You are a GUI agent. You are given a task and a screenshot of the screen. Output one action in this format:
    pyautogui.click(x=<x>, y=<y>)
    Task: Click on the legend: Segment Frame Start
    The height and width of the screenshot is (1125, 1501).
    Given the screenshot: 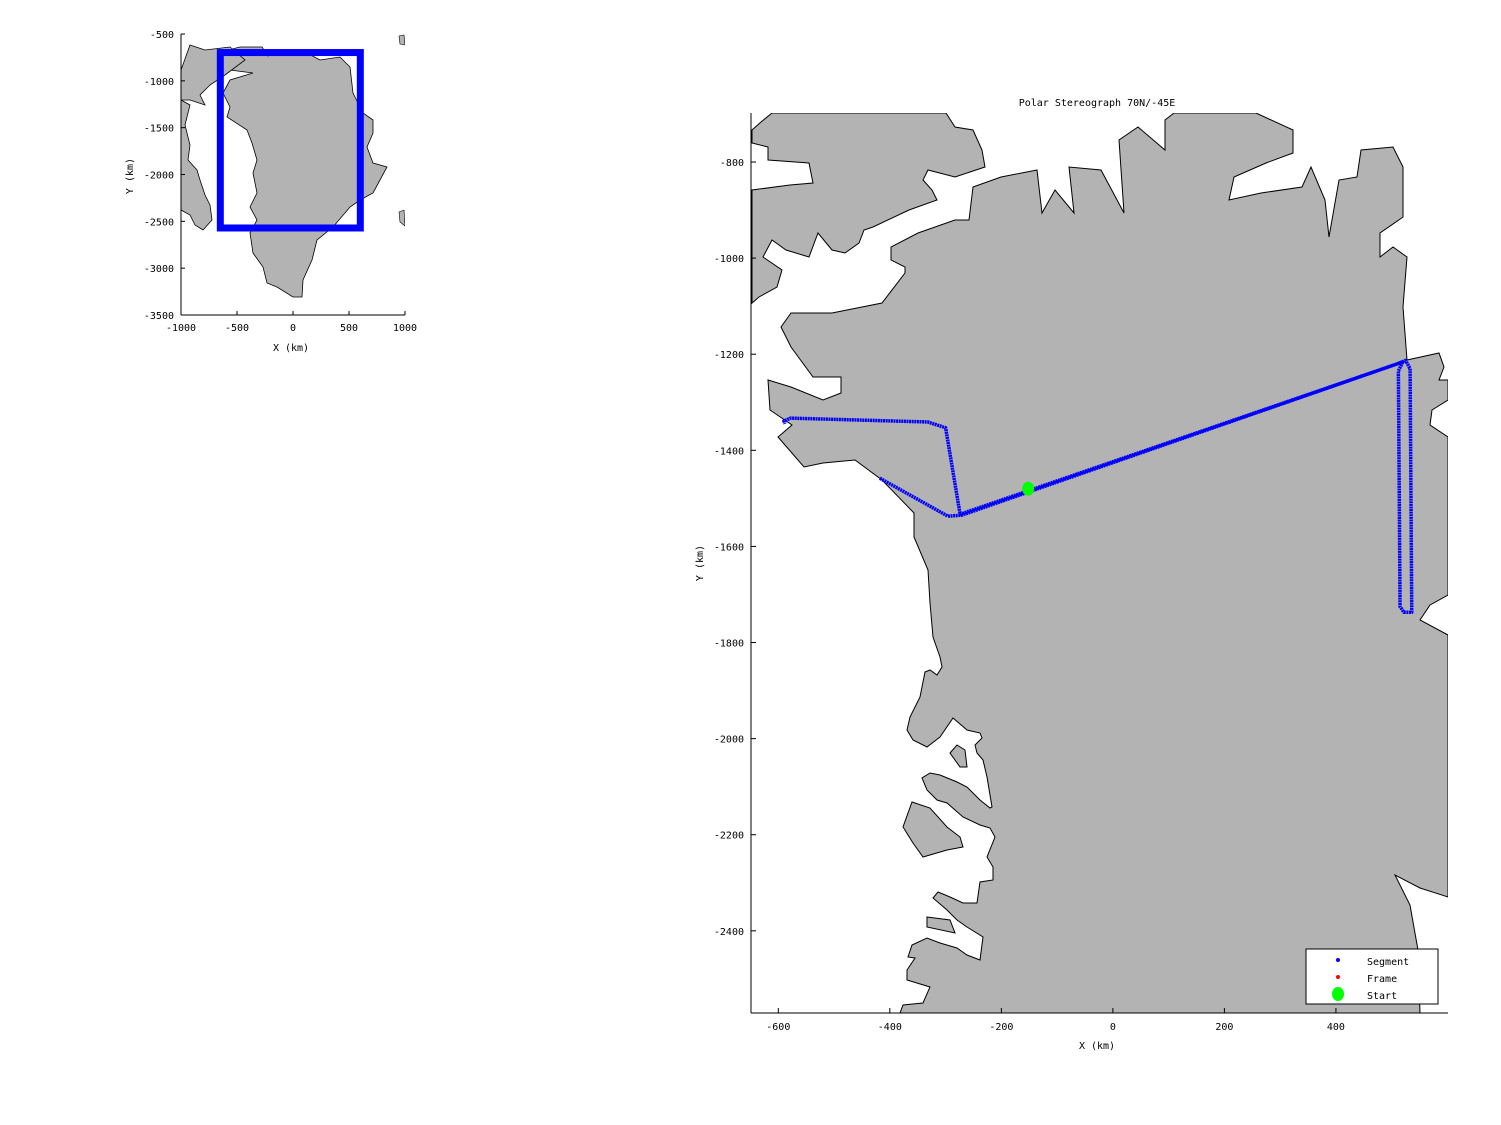 What is the action you would take?
    pyautogui.click(x=1372, y=976)
    